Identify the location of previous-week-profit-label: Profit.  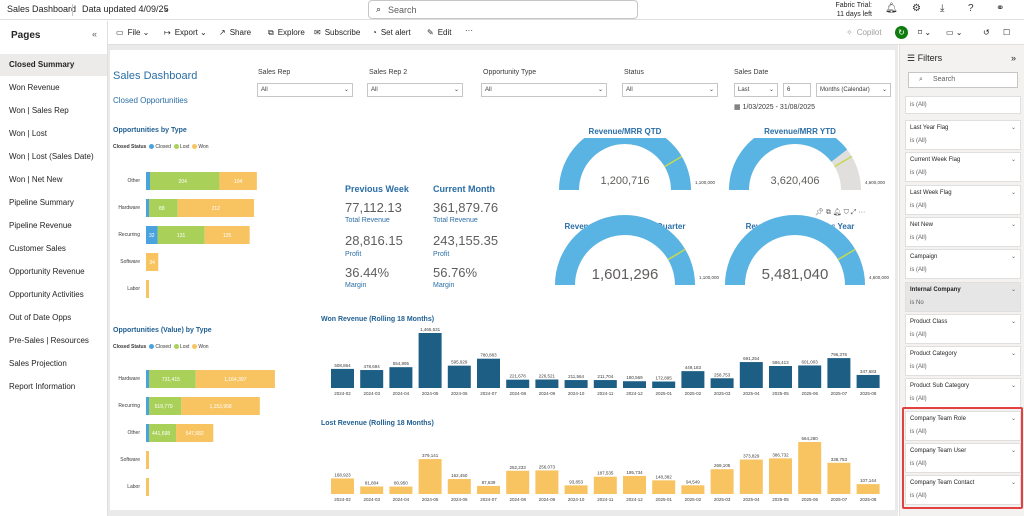
(353, 254).